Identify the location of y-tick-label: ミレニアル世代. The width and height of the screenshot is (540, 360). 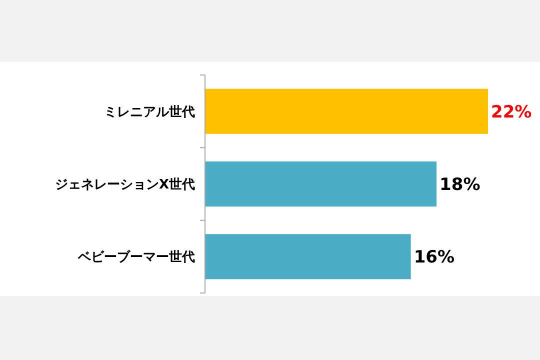
(149, 112).